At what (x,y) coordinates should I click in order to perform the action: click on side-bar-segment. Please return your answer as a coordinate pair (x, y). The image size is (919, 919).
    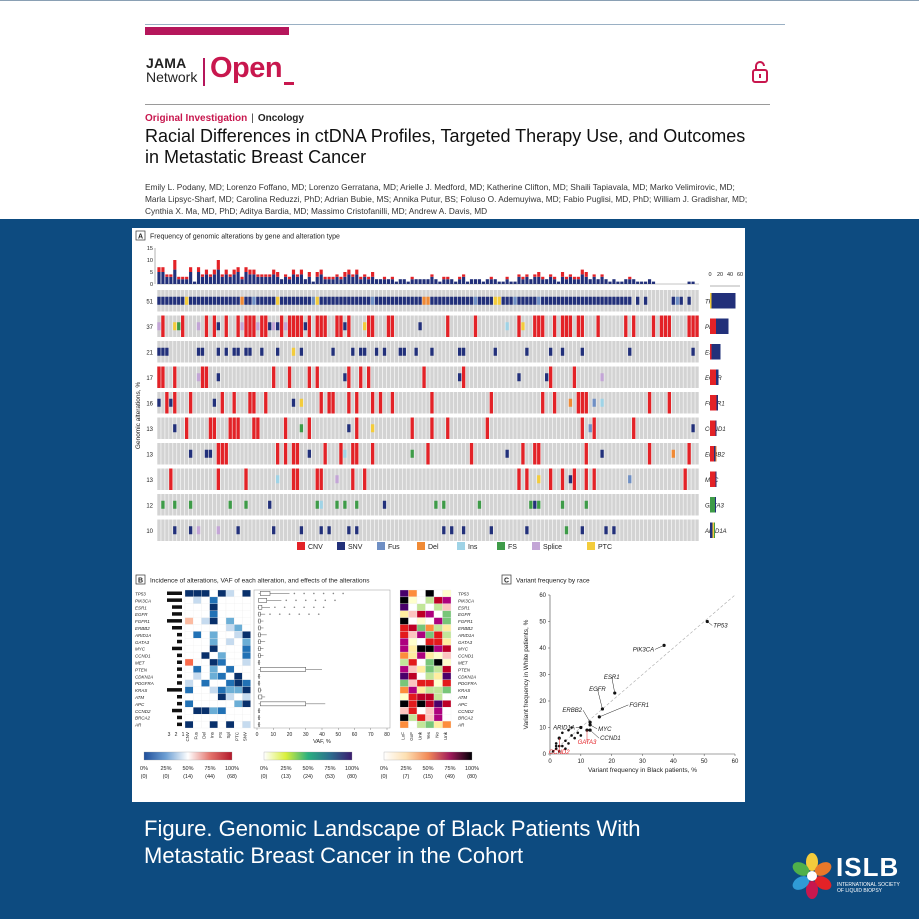
    Looking at the image, I should click on (715, 454).